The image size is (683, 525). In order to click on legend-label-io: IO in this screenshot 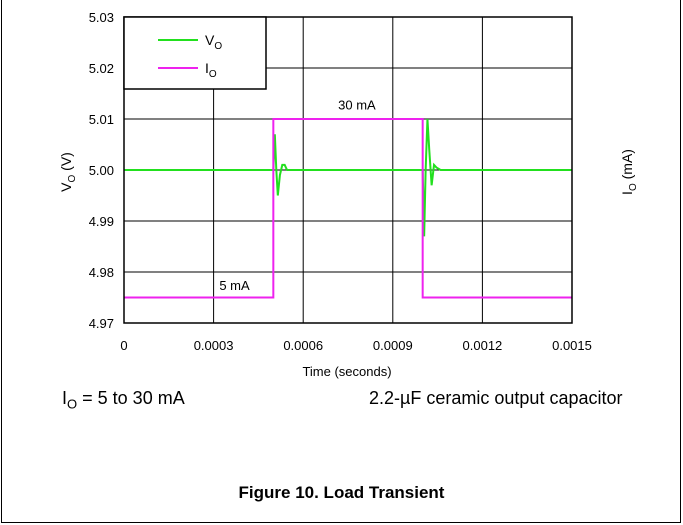, I will do `click(211, 70)`.